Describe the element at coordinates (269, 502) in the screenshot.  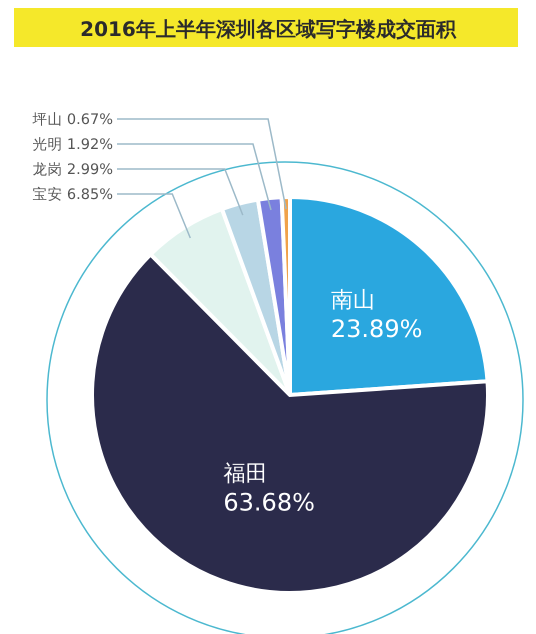
I see `data-label: 63.68%` at that location.